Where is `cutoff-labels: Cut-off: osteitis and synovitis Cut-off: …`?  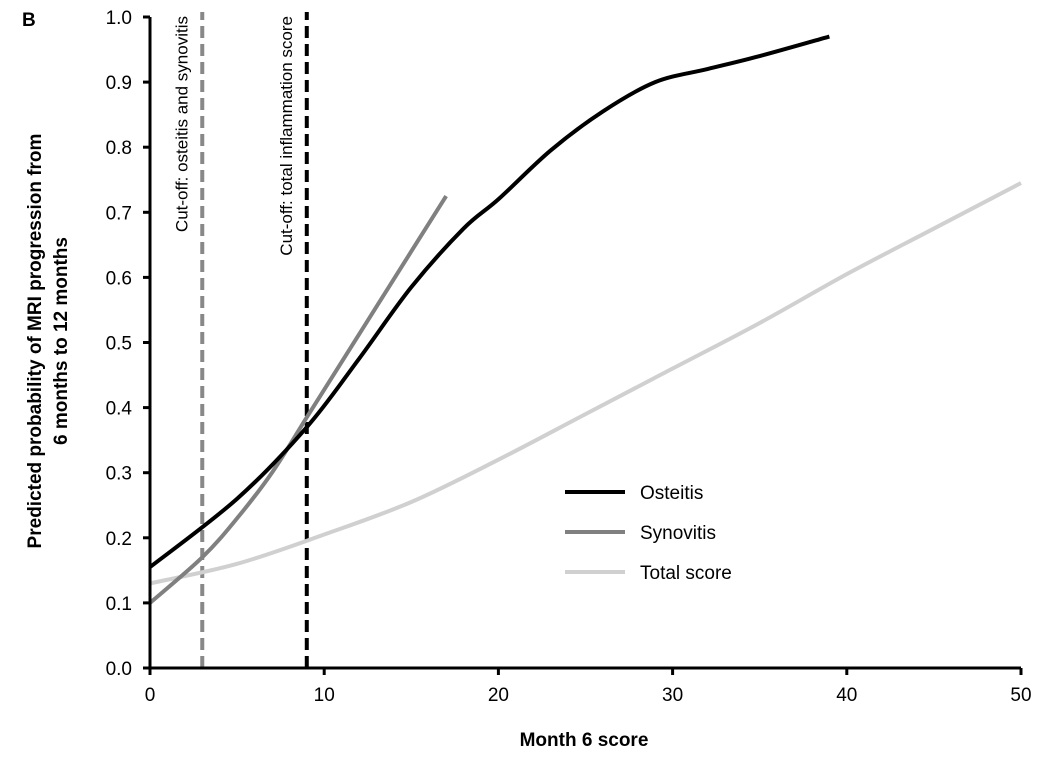
cutoff-labels: Cut-off: osteitis and synovitis Cut-off: … is located at coordinates (234, 136).